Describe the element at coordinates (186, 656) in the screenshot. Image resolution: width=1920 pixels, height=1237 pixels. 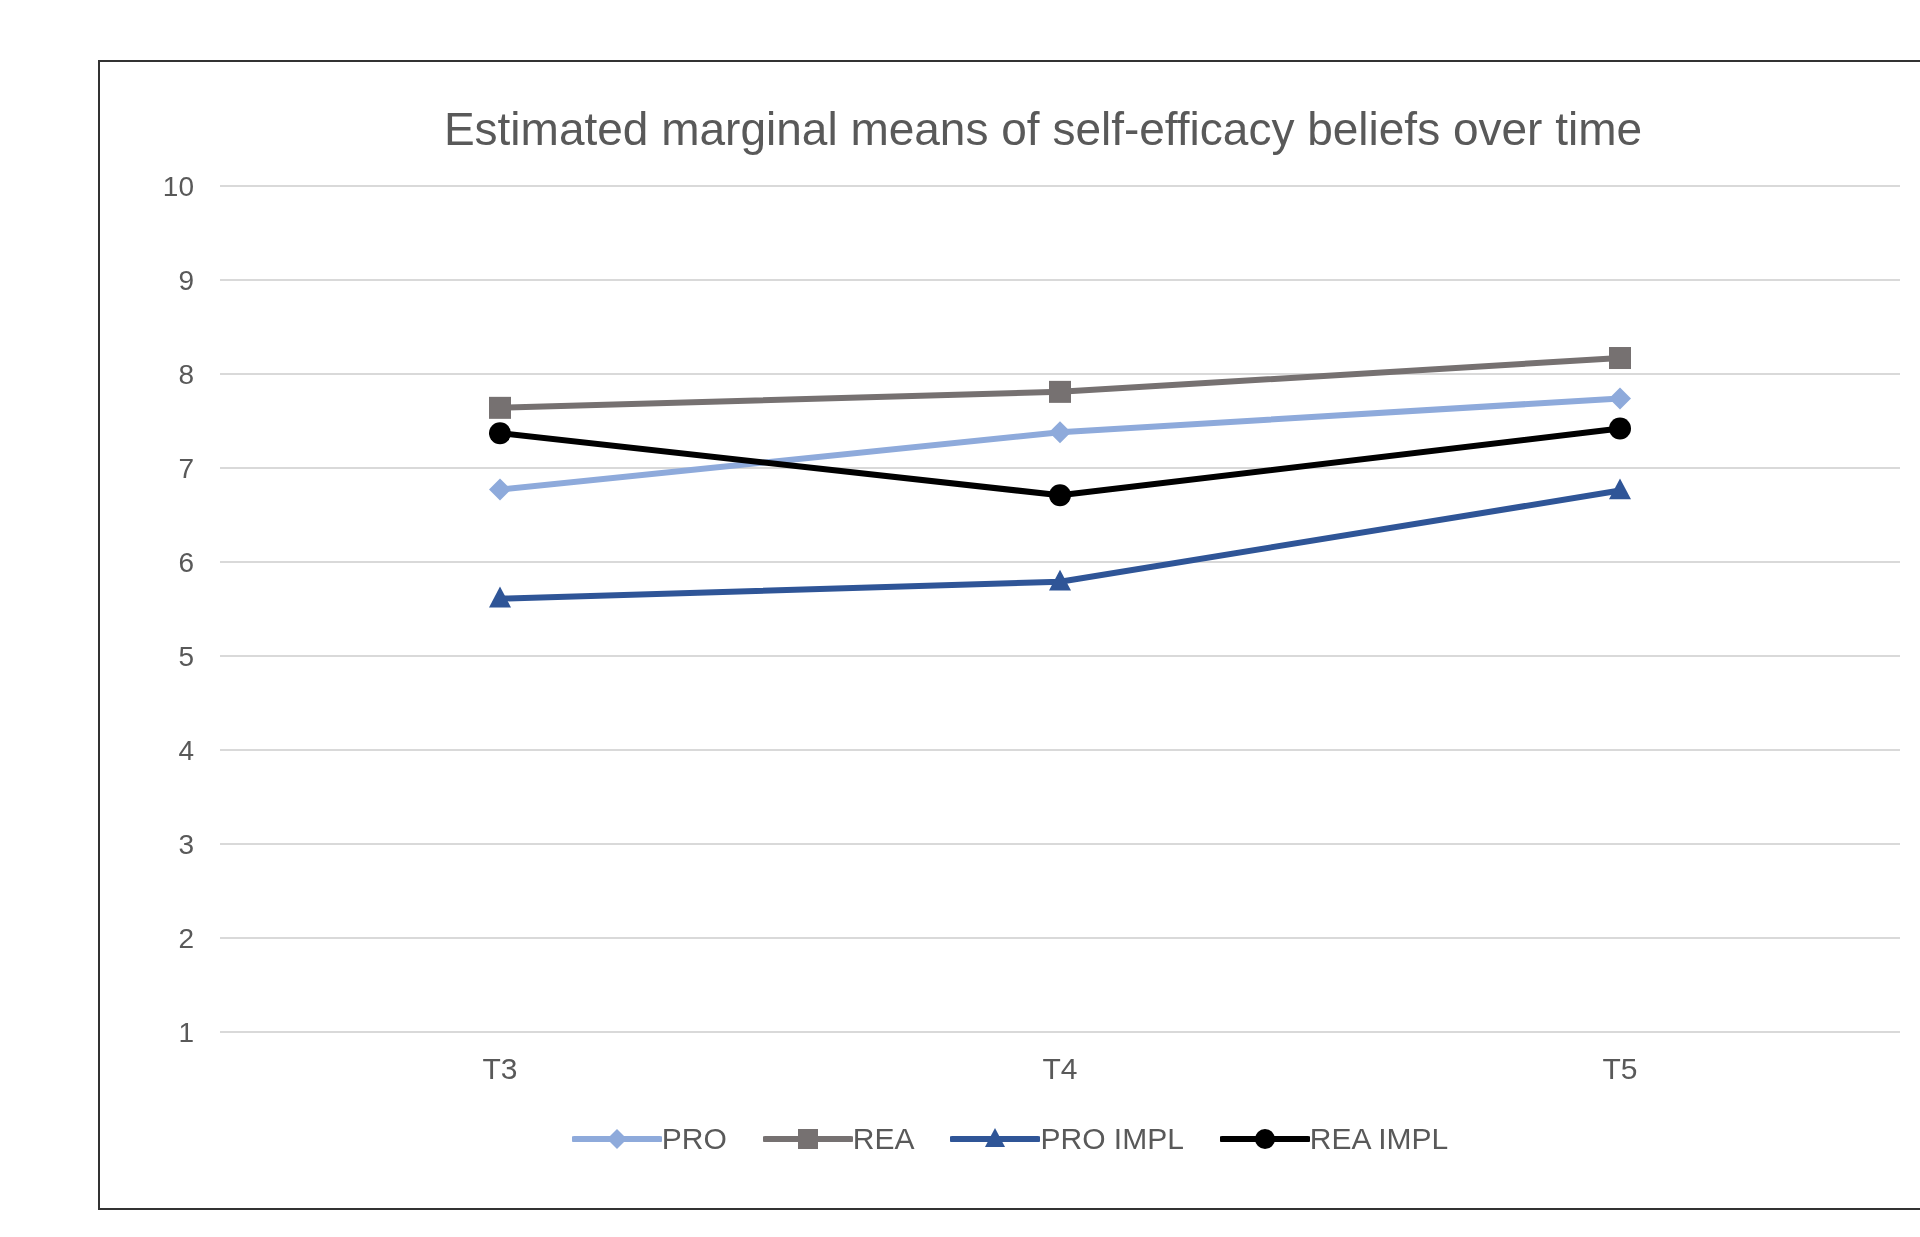
I see `y-tick-label: 5` at that location.